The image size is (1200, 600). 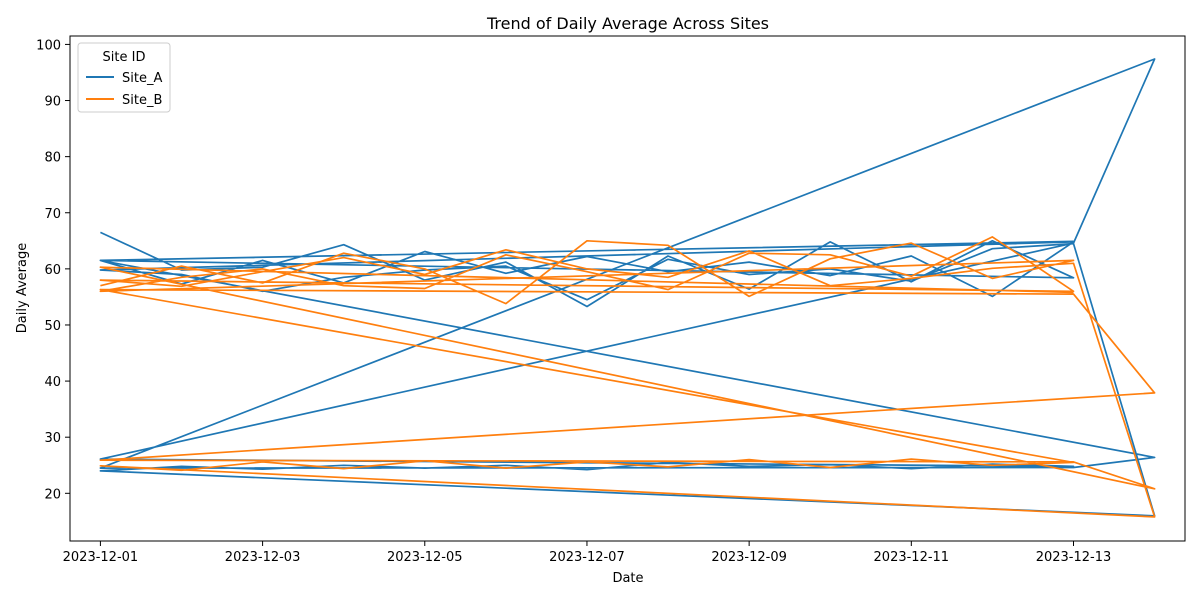 What do you see at coordinates (1074, 557) in the screenshot?
I see `x-tick-label: 2023-12-13` at bounding box center [1074, 557].